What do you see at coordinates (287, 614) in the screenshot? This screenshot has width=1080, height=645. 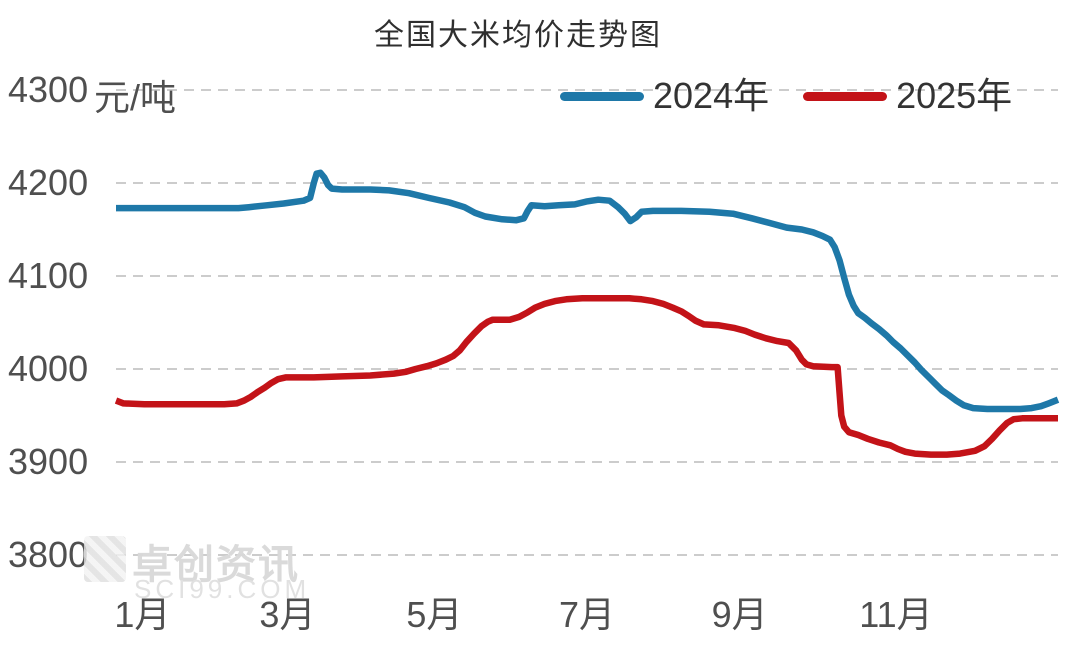 I see `x-tick-label: 3月` at bounding box center [287, 614].